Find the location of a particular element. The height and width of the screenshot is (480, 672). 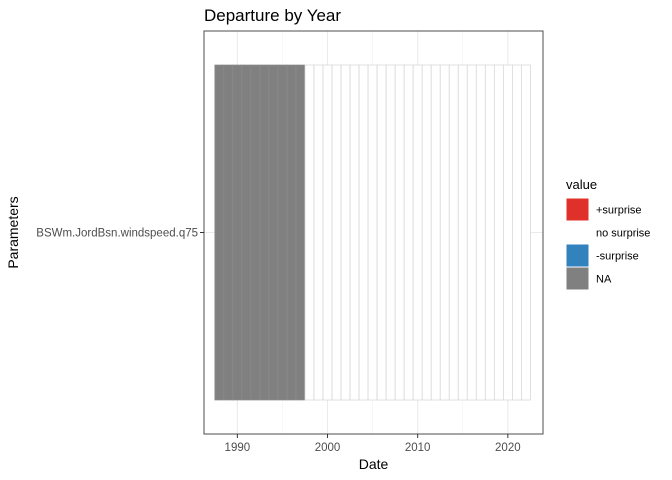

x-axis: 1990 2000 2010 2020 is located at coordinates (373, 444).